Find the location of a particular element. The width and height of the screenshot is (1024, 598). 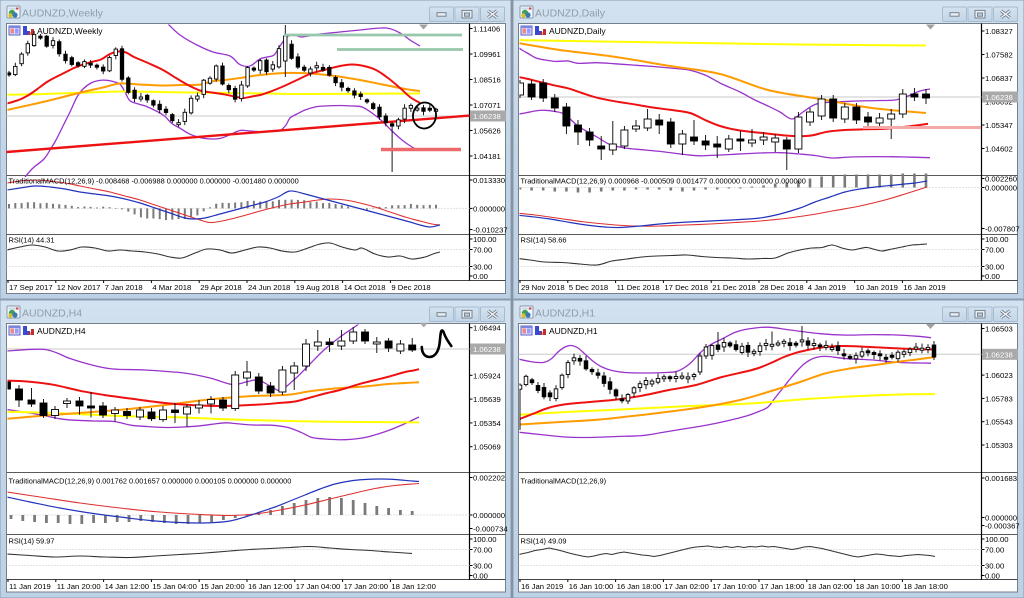

svg-text: 17 Jan 20:00 is located at coordinates (366, 586).